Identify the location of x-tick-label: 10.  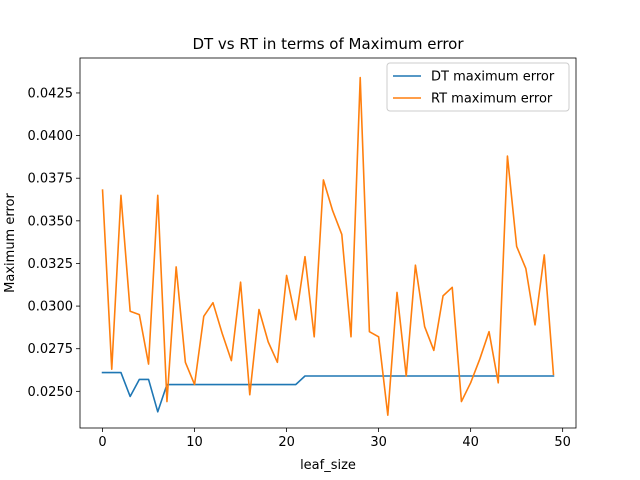
(194, 442).